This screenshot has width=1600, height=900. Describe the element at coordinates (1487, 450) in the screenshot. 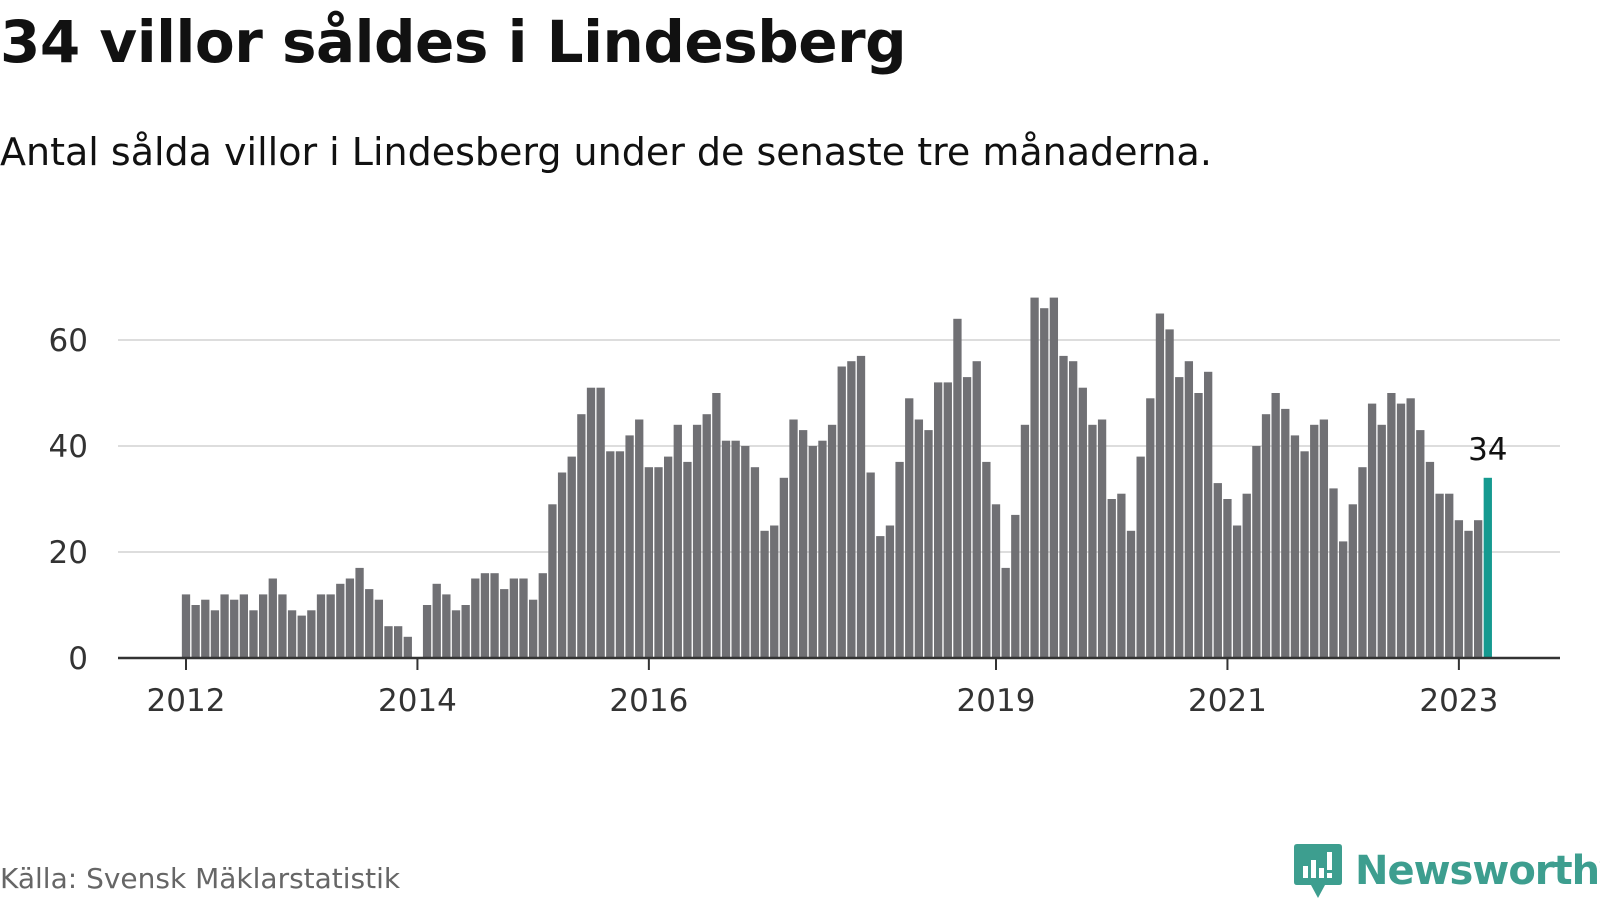

I see `highlight-value-label: 34` at that location.